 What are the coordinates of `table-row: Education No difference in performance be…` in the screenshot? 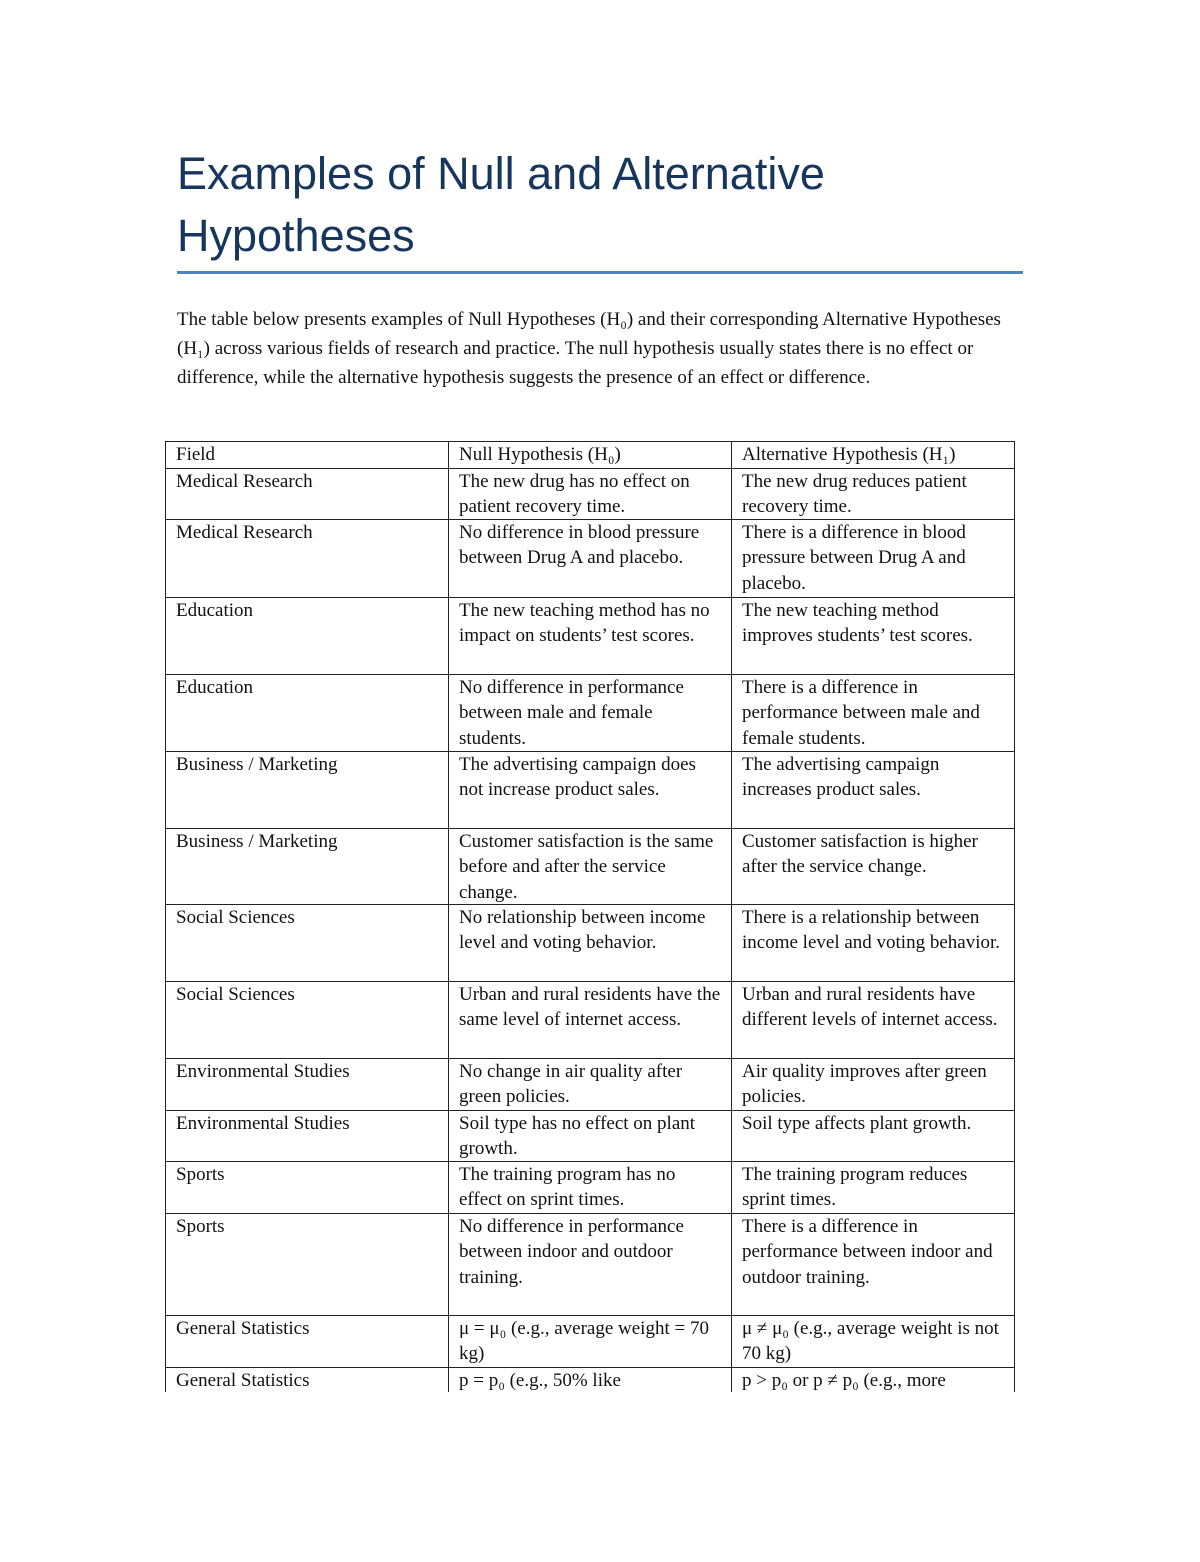 It's located at (590, 712).